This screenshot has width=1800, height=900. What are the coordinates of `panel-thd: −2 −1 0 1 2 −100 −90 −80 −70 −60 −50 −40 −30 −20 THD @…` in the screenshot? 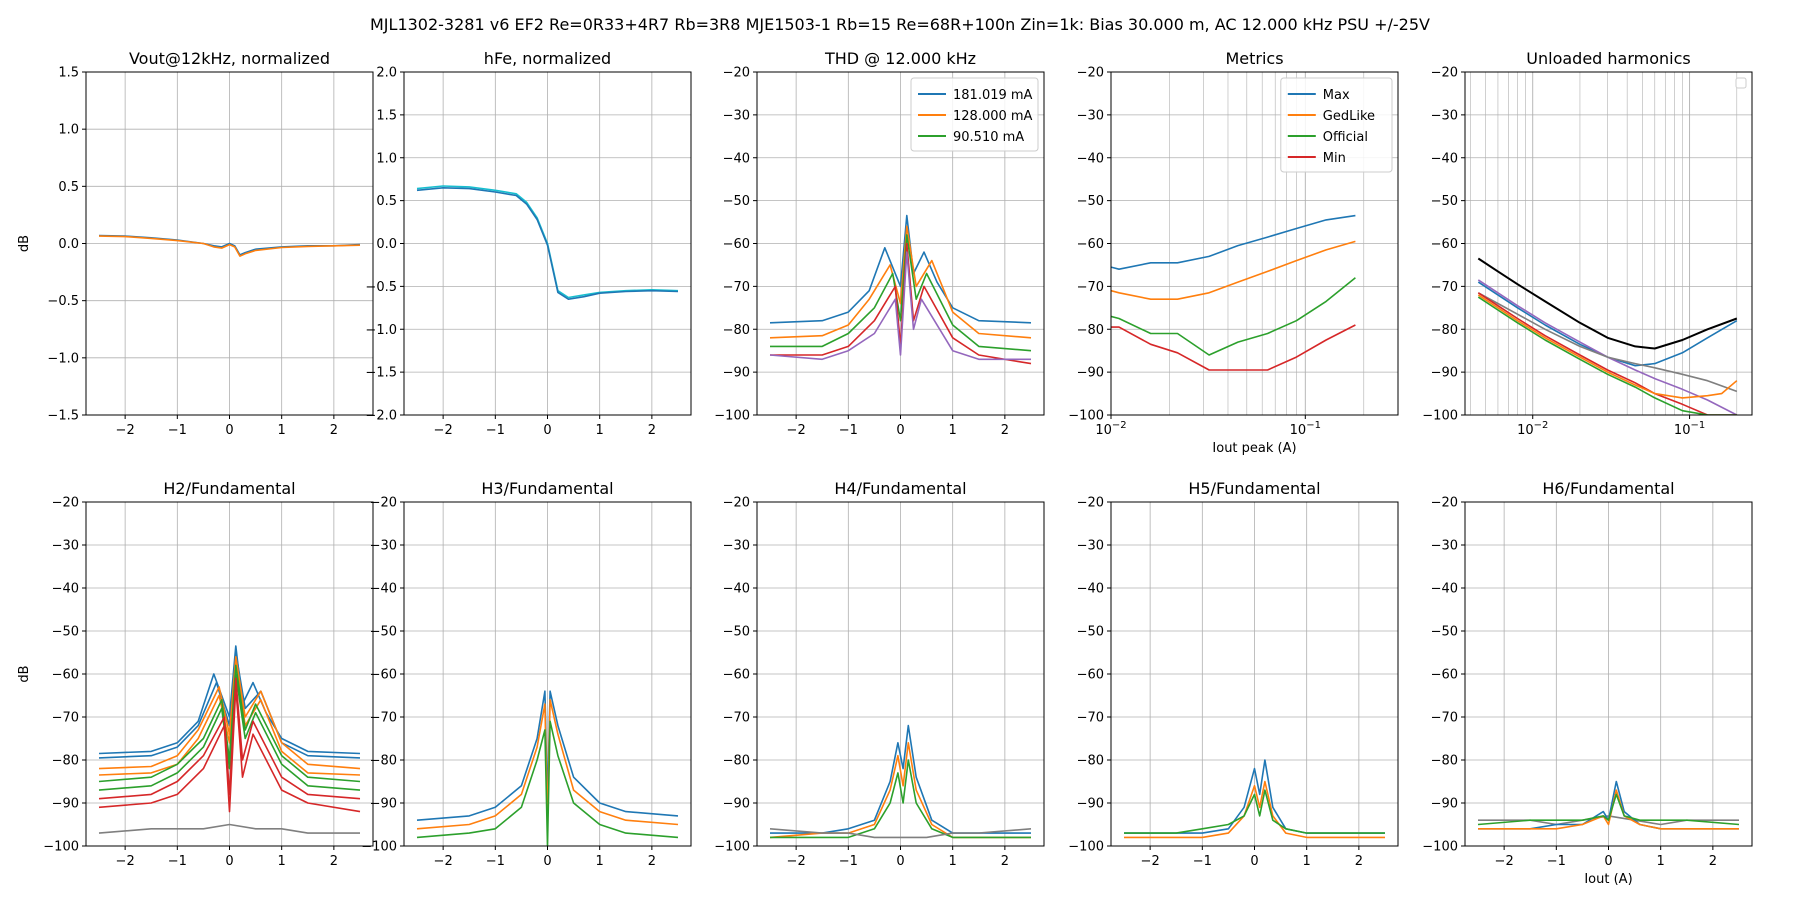 It's located at (879, 243).